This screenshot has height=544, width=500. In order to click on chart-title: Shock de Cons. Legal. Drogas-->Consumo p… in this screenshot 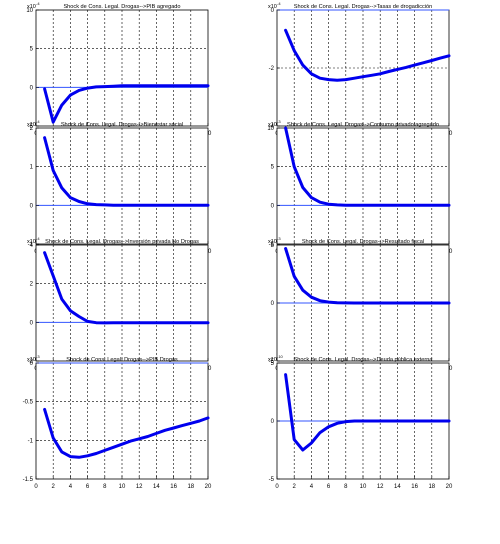, I will do `click(363, 125)`.